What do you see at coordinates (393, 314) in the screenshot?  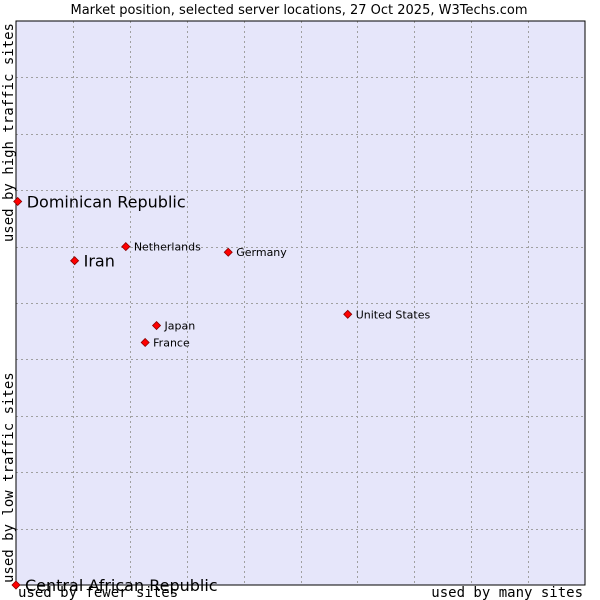 I see `point-label: United States` at bounding box center [393, 314].